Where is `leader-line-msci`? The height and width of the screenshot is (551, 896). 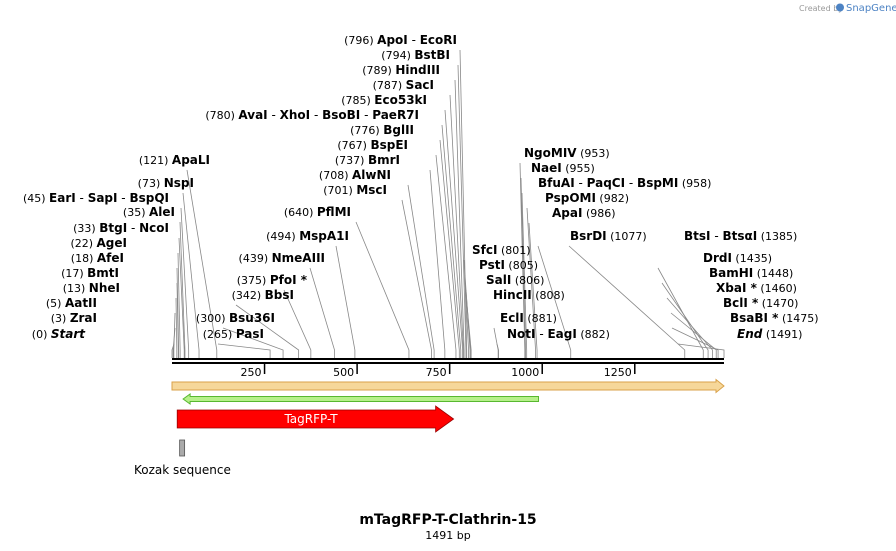 leader-line-msci is located at coordinates (416, 278).